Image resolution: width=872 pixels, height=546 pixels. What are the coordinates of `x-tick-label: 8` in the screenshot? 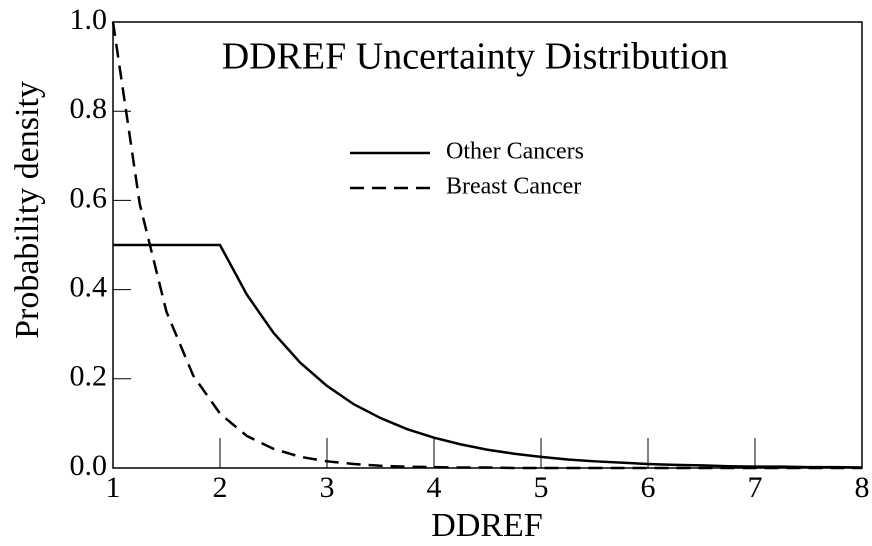 It's located at (862, 487).